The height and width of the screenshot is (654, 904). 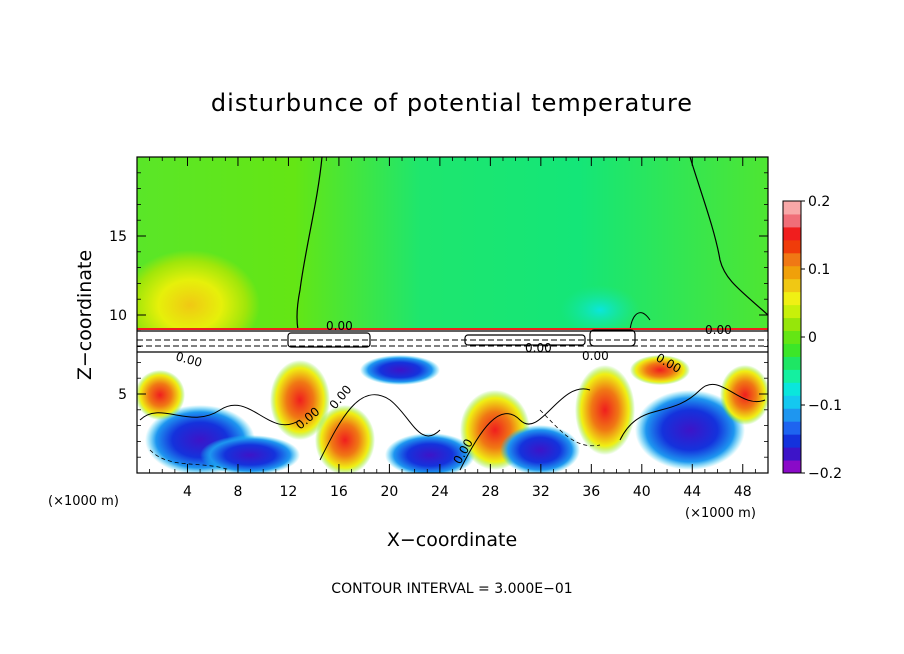 I want to click on tropopause-band, so click(x=452, y=341).